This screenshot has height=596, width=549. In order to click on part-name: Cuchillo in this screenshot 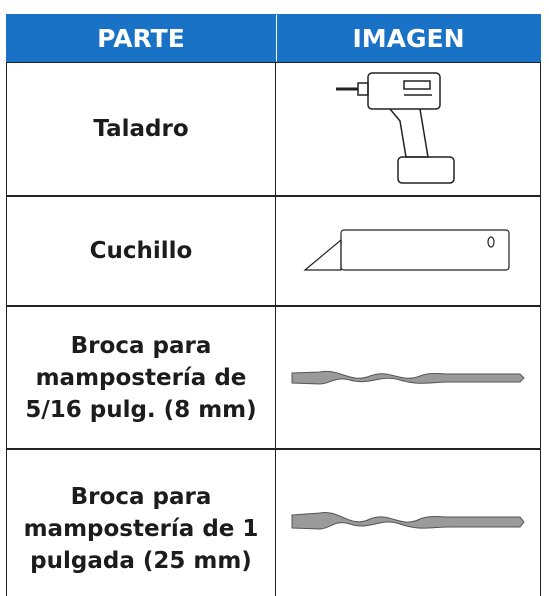, I will do `click(141, 251)`.